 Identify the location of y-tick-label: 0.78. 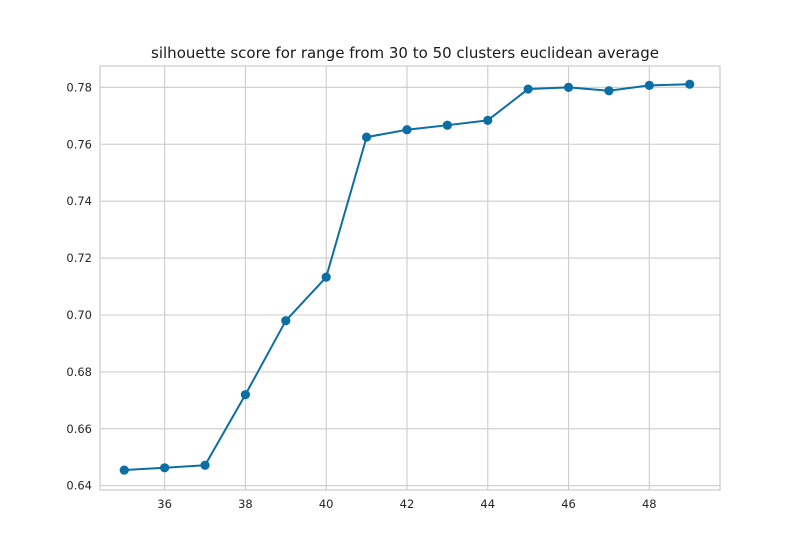
(79, 87).